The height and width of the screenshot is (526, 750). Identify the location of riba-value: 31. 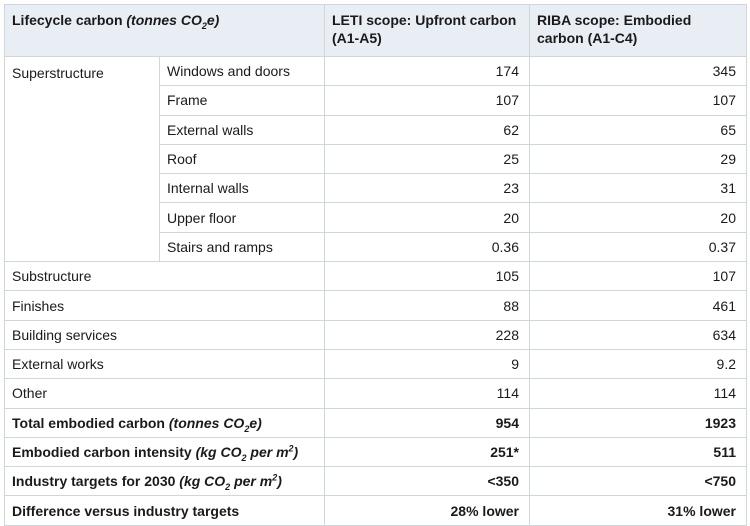
(638, 188).